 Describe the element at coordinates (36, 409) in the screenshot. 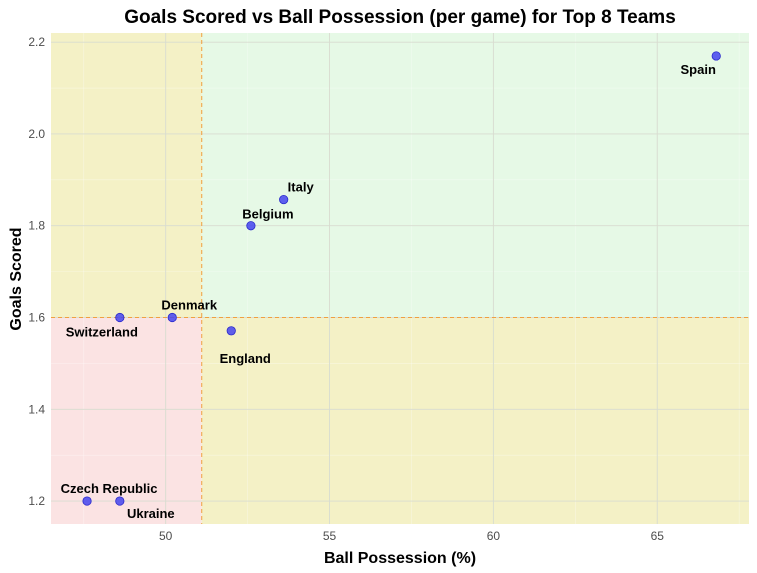

I see `y-tick-label: 1.4` at that location.